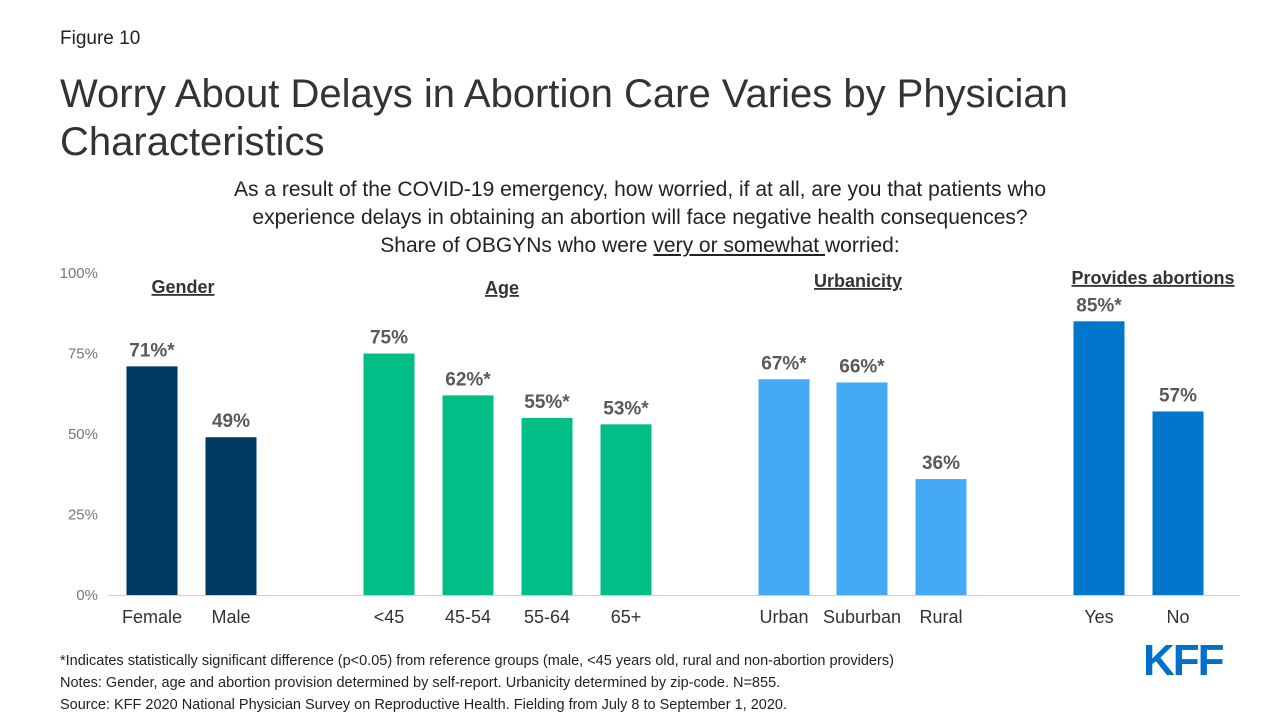 The image size is (1280, 720). I want to click on subtitle-line-3-end: worried:, so click(862, 245).